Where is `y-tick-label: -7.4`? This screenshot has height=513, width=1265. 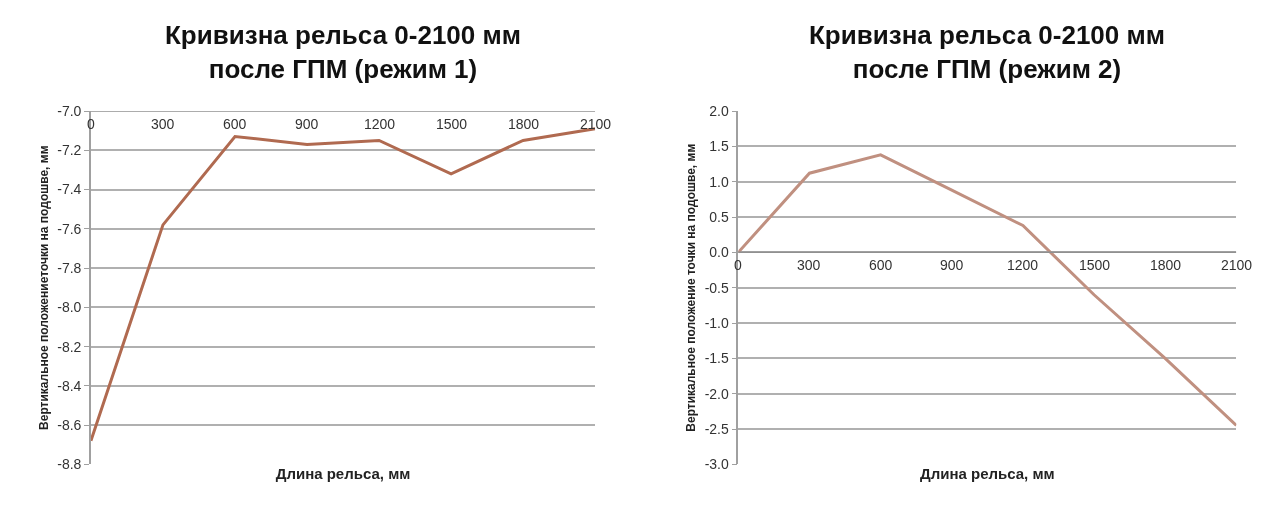 y-tick-label: -7.4 is located at coordinates (69, 189).